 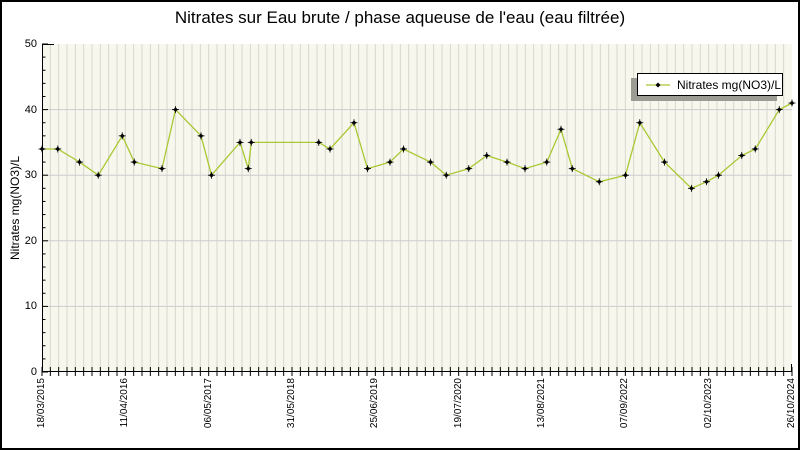 I want to click on legend: Nitrates mg(NO3)/L, so click(x=710, y=84).